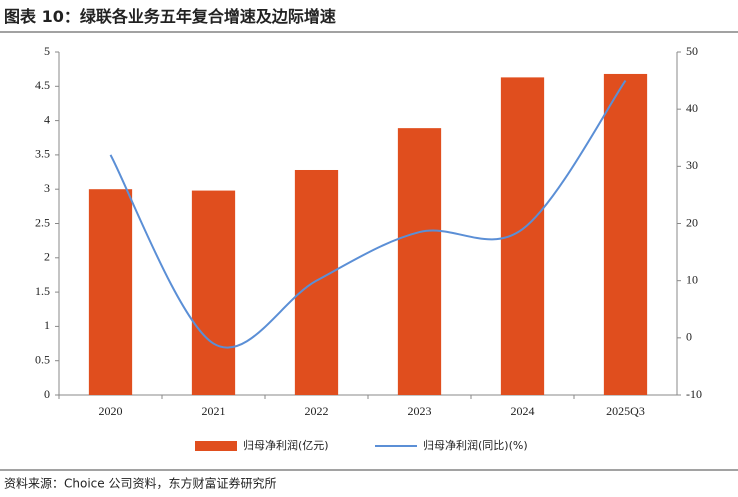 Image resolution: width=738 pixels, height=497 pixels. Describe the element at coordinates (694, 394) in the screenshot. I see `y2-tick-label: -10` at that location.